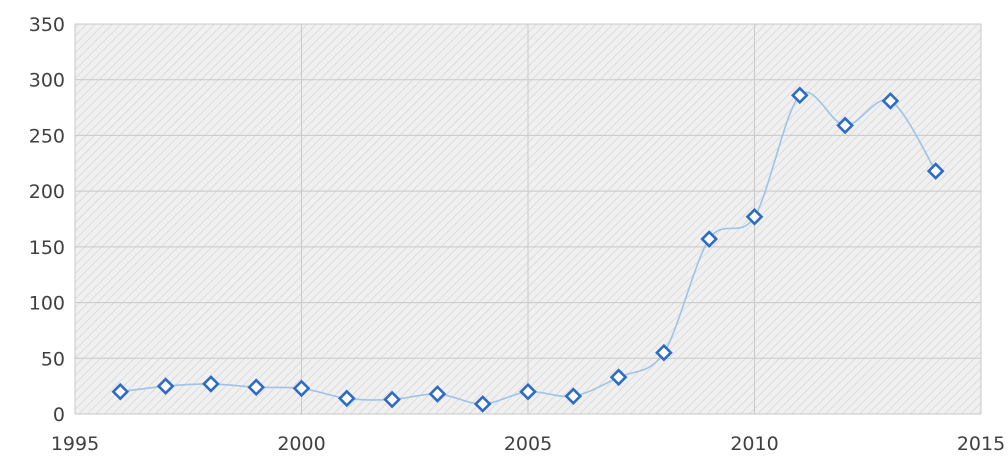 The image size is (1008, 458). What do you see at coordinates (47, 81) in the screenshot?
I see `y-tick-label: 300` at bounding box center [47, 81].